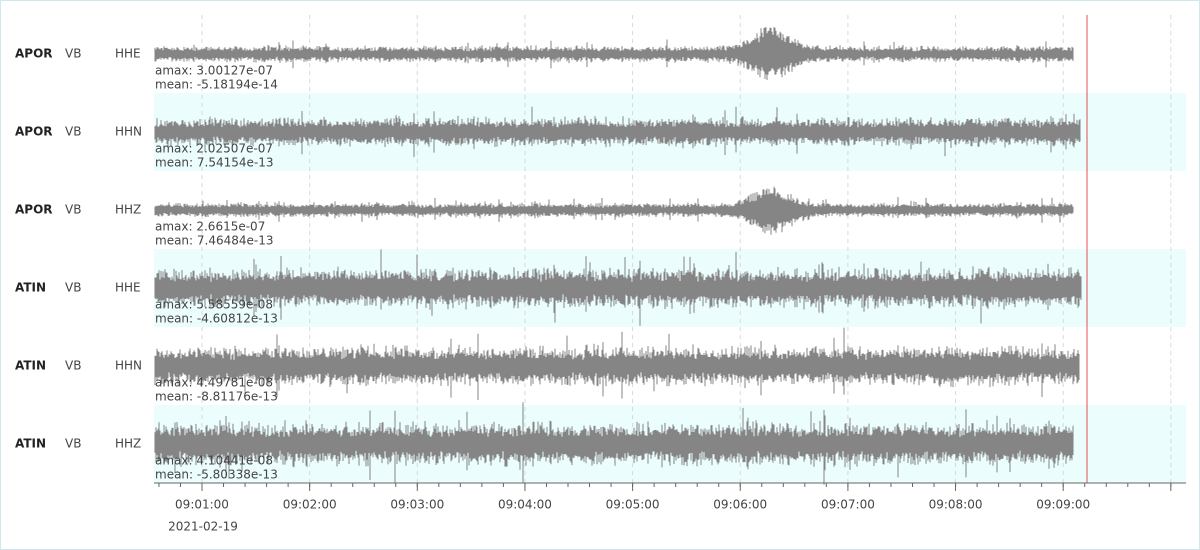 The width and height of the screenshot is (1200, 550). I want to click on x-tick-label: 09:01:00, so click(202, 505).